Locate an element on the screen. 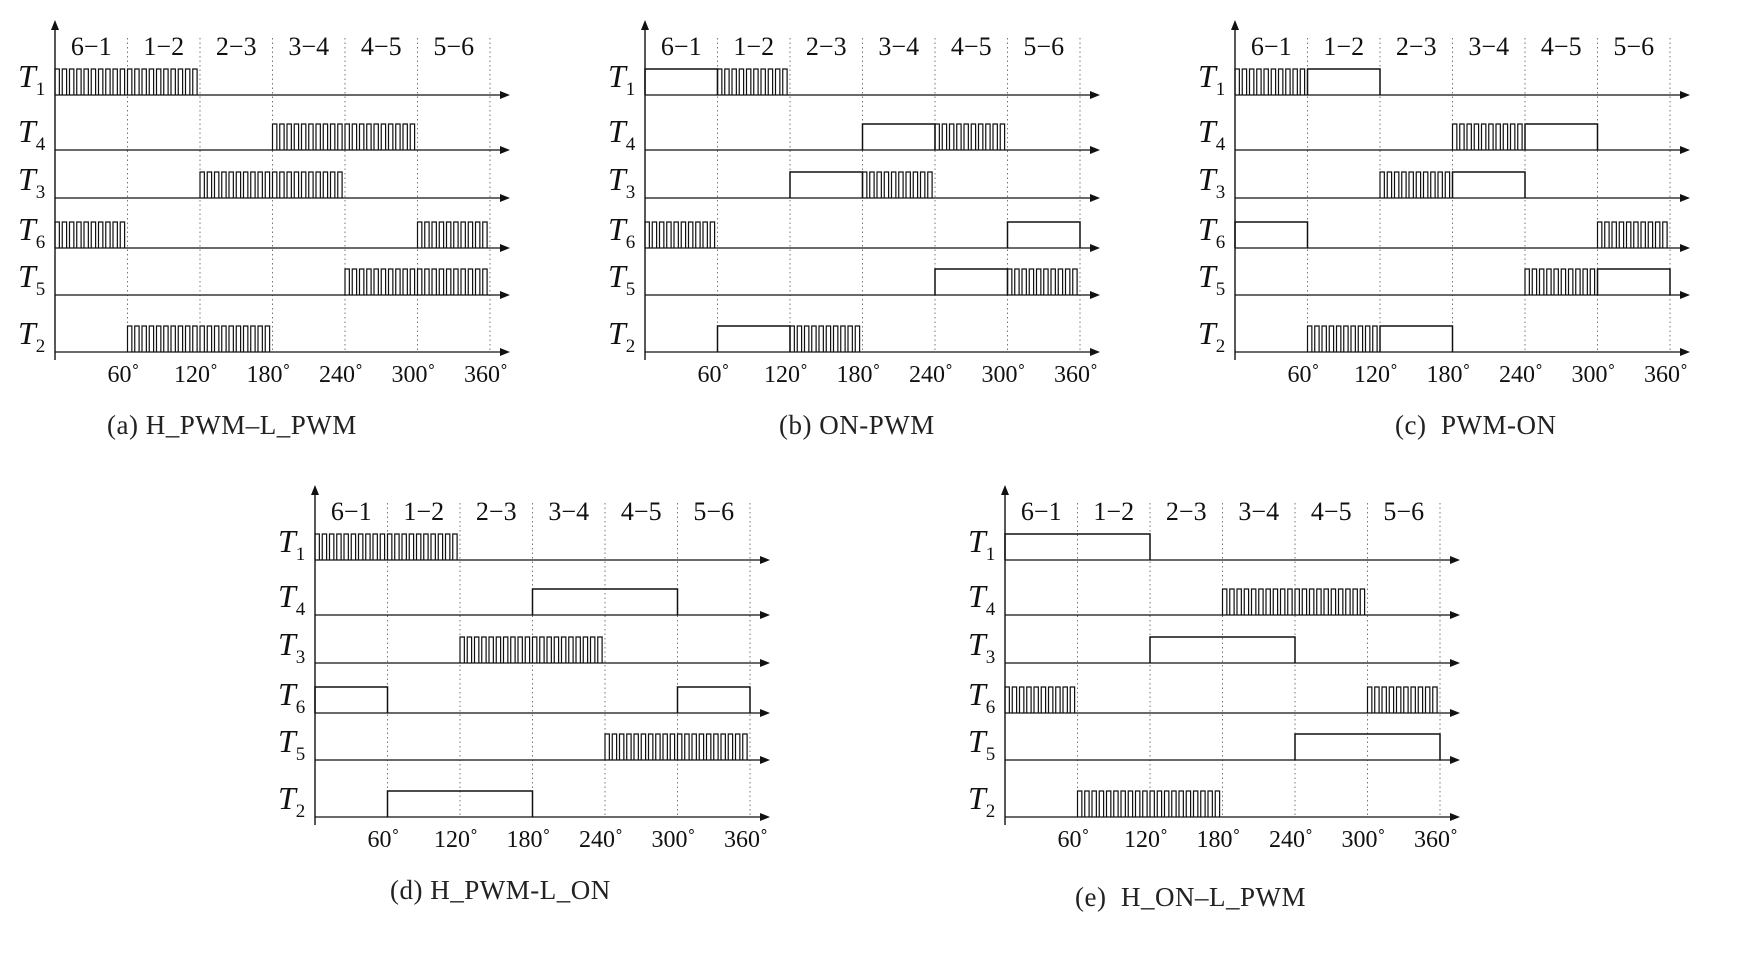 This screenshot has height=967, width=1756. caption-b: (b) ON-PWM is located at coordinates (857, 425).